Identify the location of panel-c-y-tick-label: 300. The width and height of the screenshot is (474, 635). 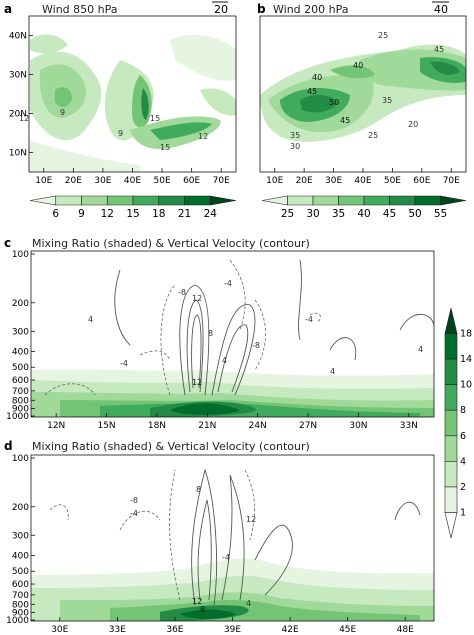
(20, 332).